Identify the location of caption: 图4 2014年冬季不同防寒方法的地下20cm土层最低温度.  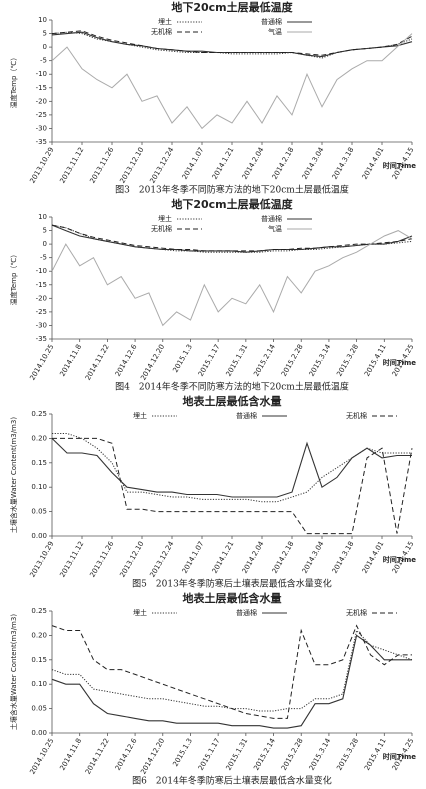
(232, 387).